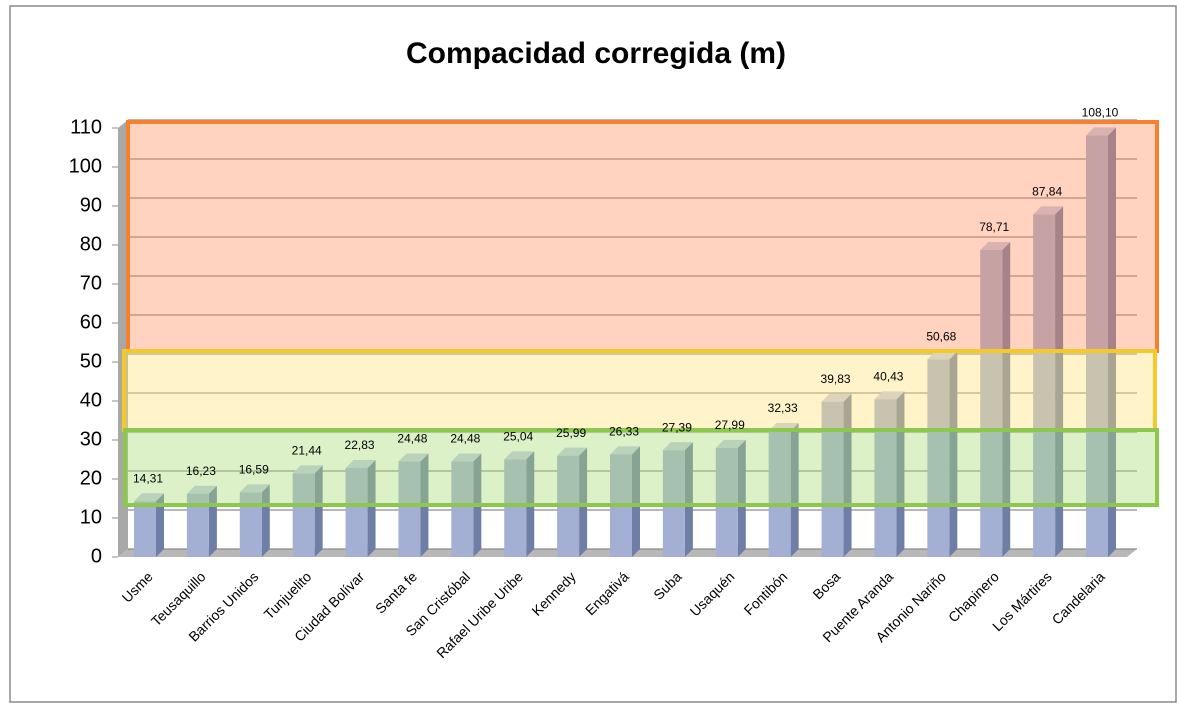 This screenshot has height=703, width=1177. What do you see at coordinates (783, 408) in the screenshot?
I see `data-label: 32,33` at bounding box center [783, 408].